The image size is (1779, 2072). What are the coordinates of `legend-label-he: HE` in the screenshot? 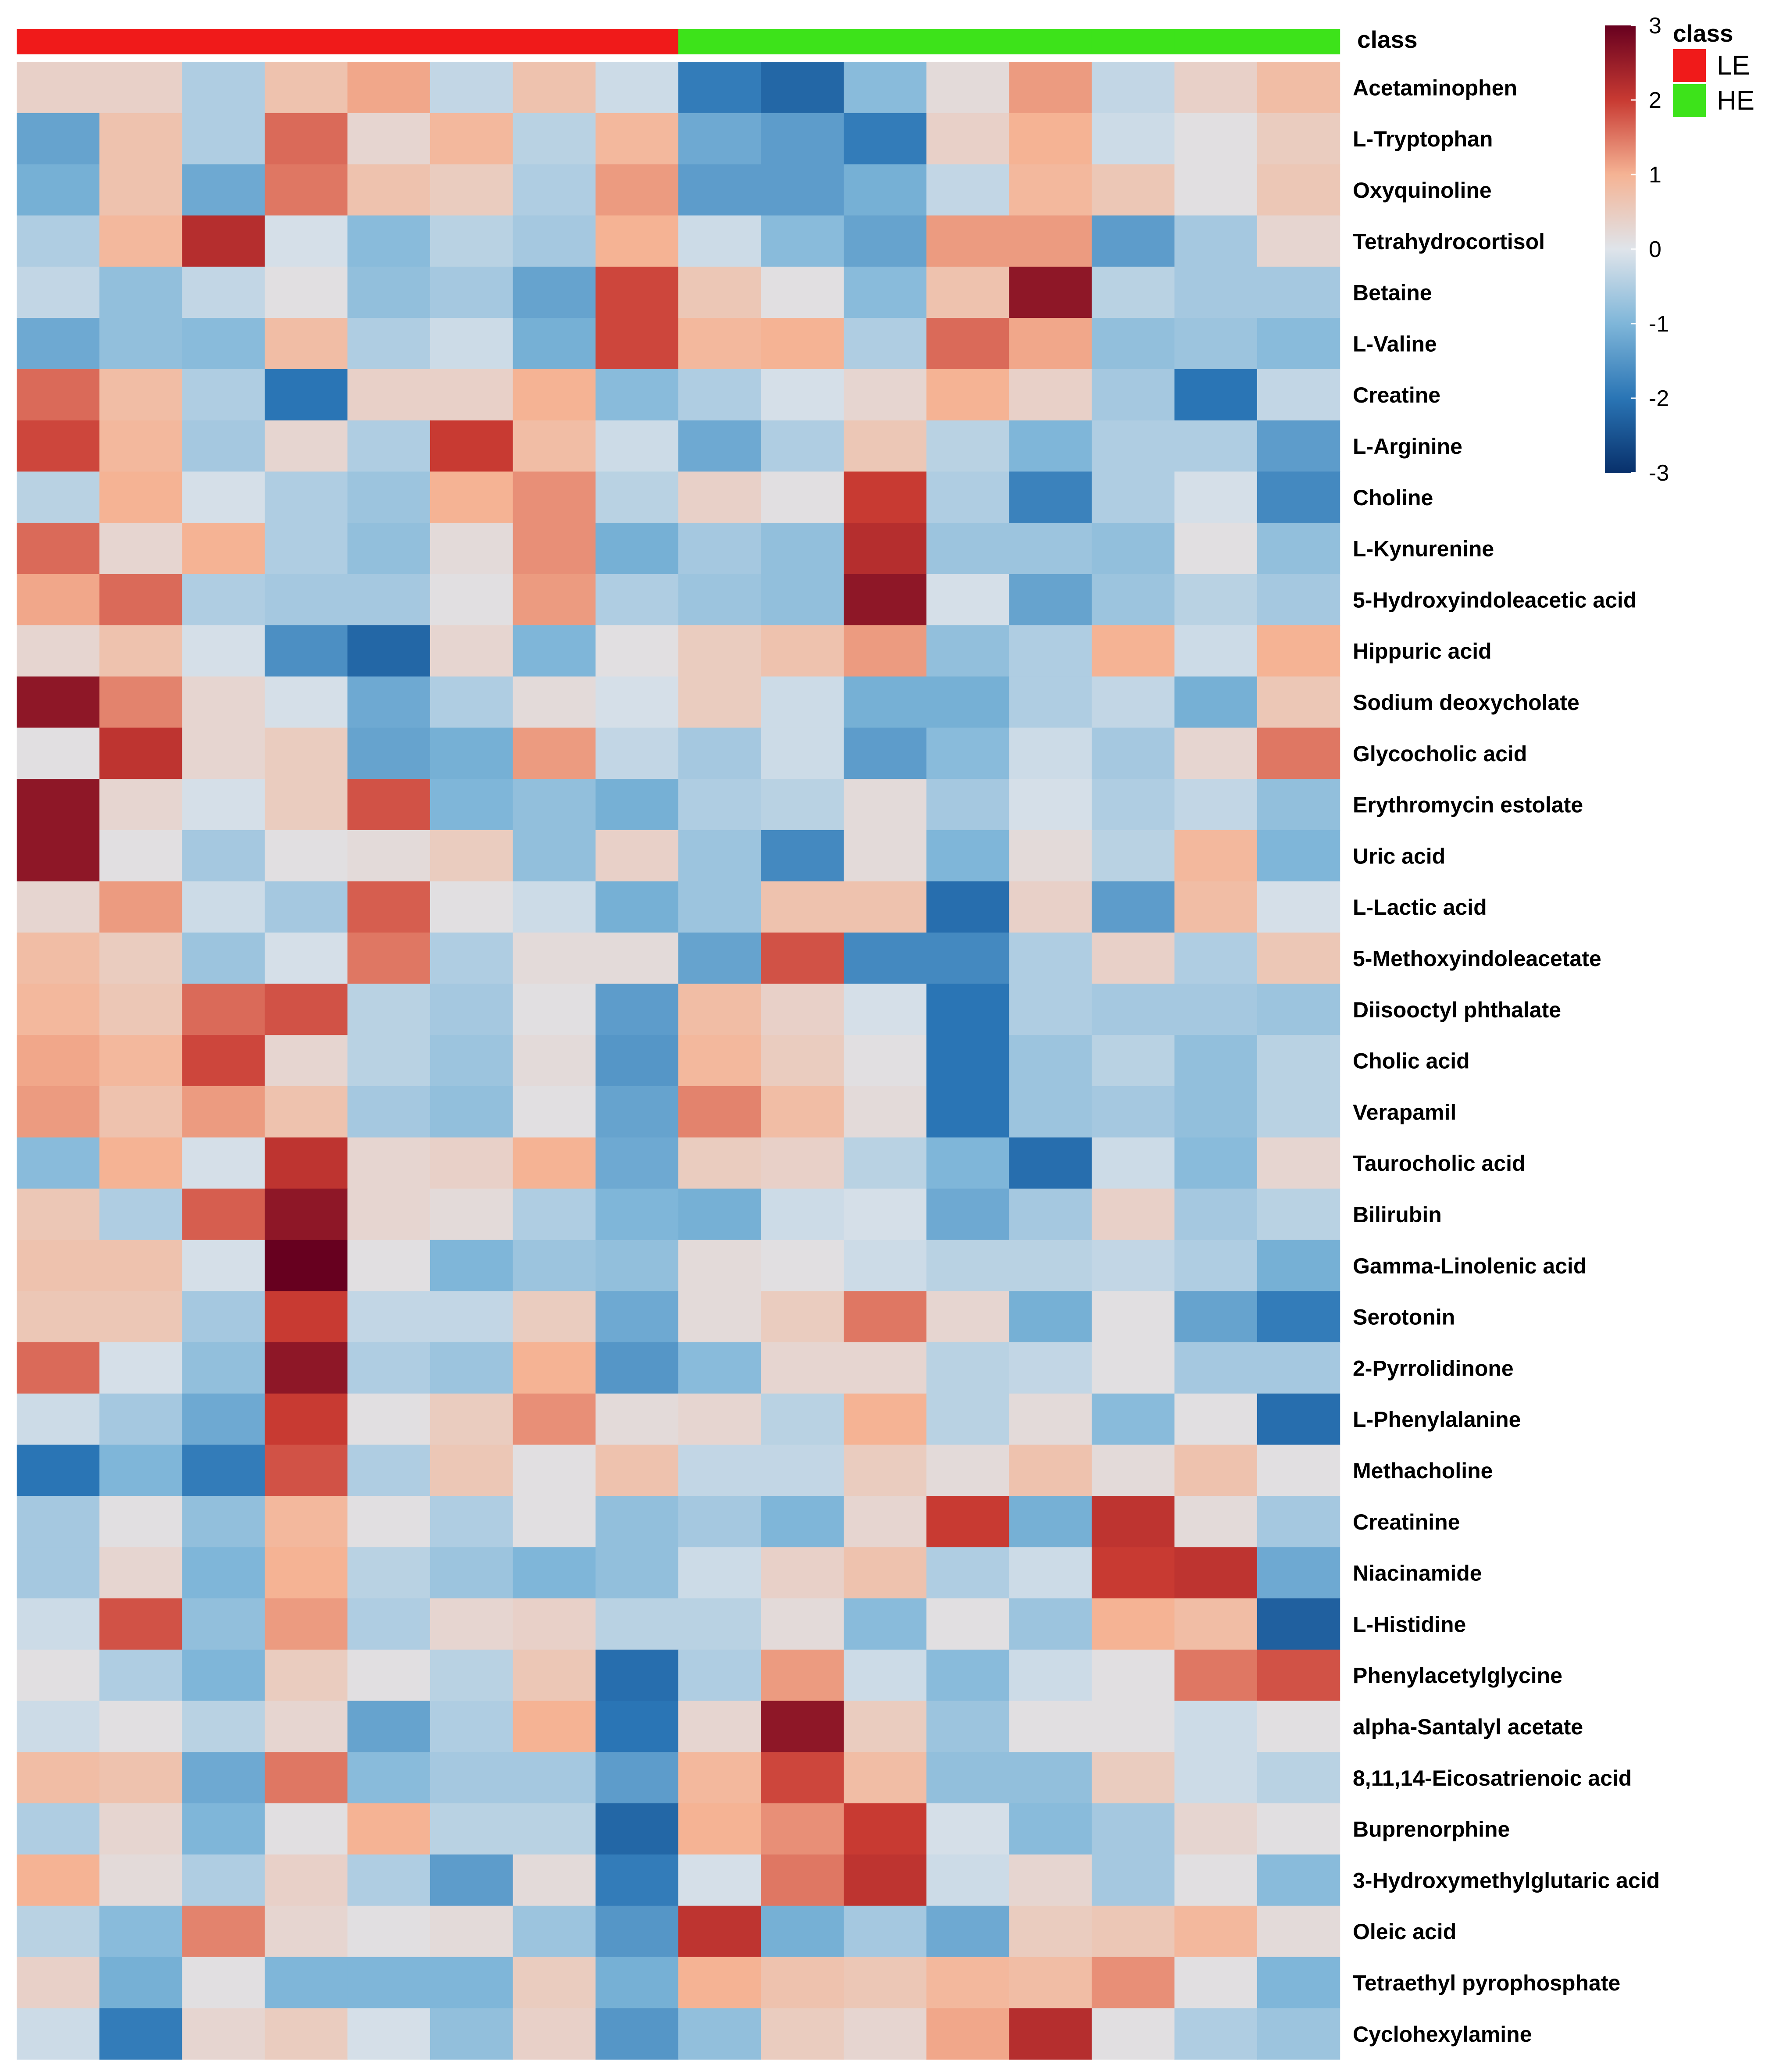 It's located at (1736, 101).